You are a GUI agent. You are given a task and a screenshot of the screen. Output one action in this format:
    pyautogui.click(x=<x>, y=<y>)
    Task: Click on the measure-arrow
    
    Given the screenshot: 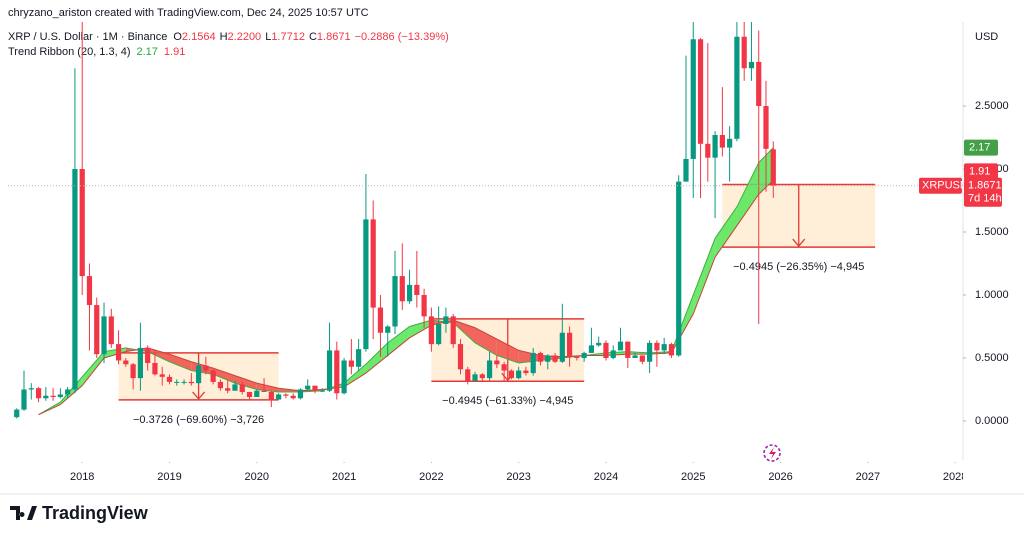 What is the action you would take?
    pyautogui.click(x=799, y=216)
    